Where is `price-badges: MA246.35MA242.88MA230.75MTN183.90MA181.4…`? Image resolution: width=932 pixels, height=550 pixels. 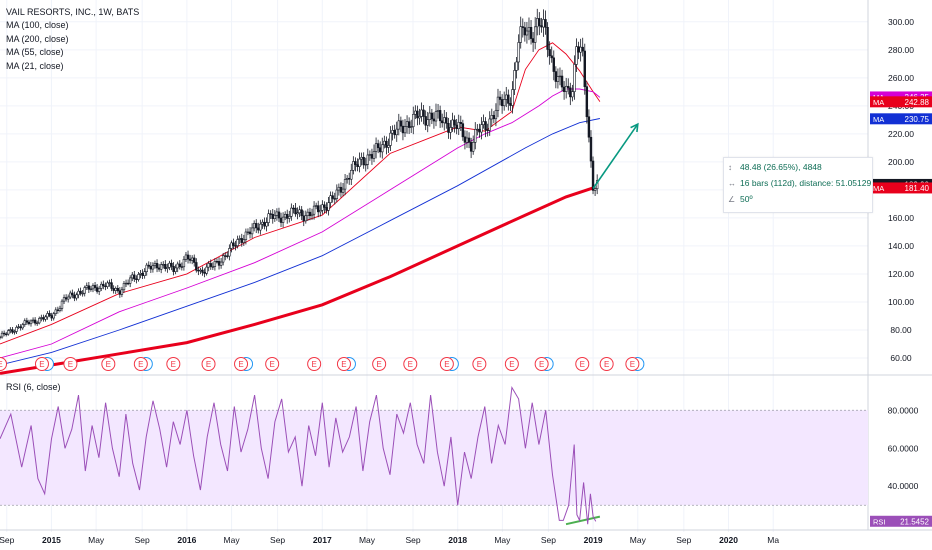 price-badges: MA246.35MA242.88MA230.75MTN183.90MA181.4… is located at coordinates (901, 309).